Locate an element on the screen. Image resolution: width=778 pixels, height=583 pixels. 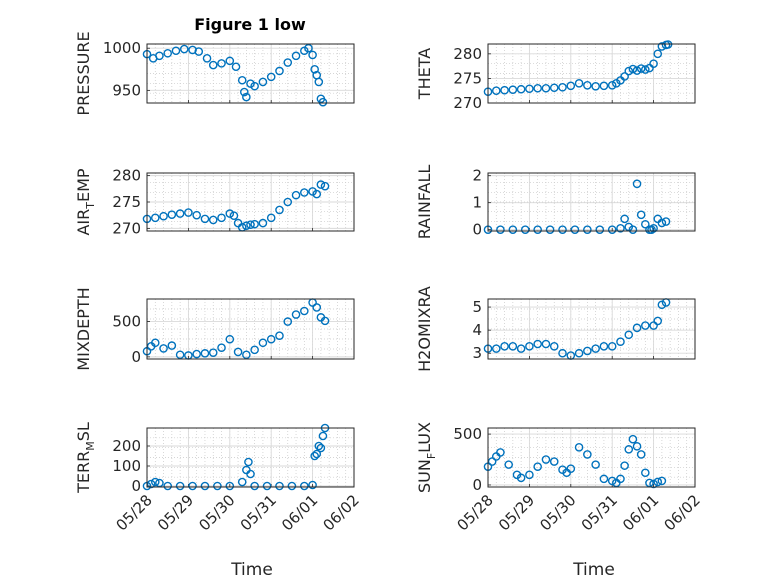
y-tick-label: 1 is located at coordinates (477, 203).